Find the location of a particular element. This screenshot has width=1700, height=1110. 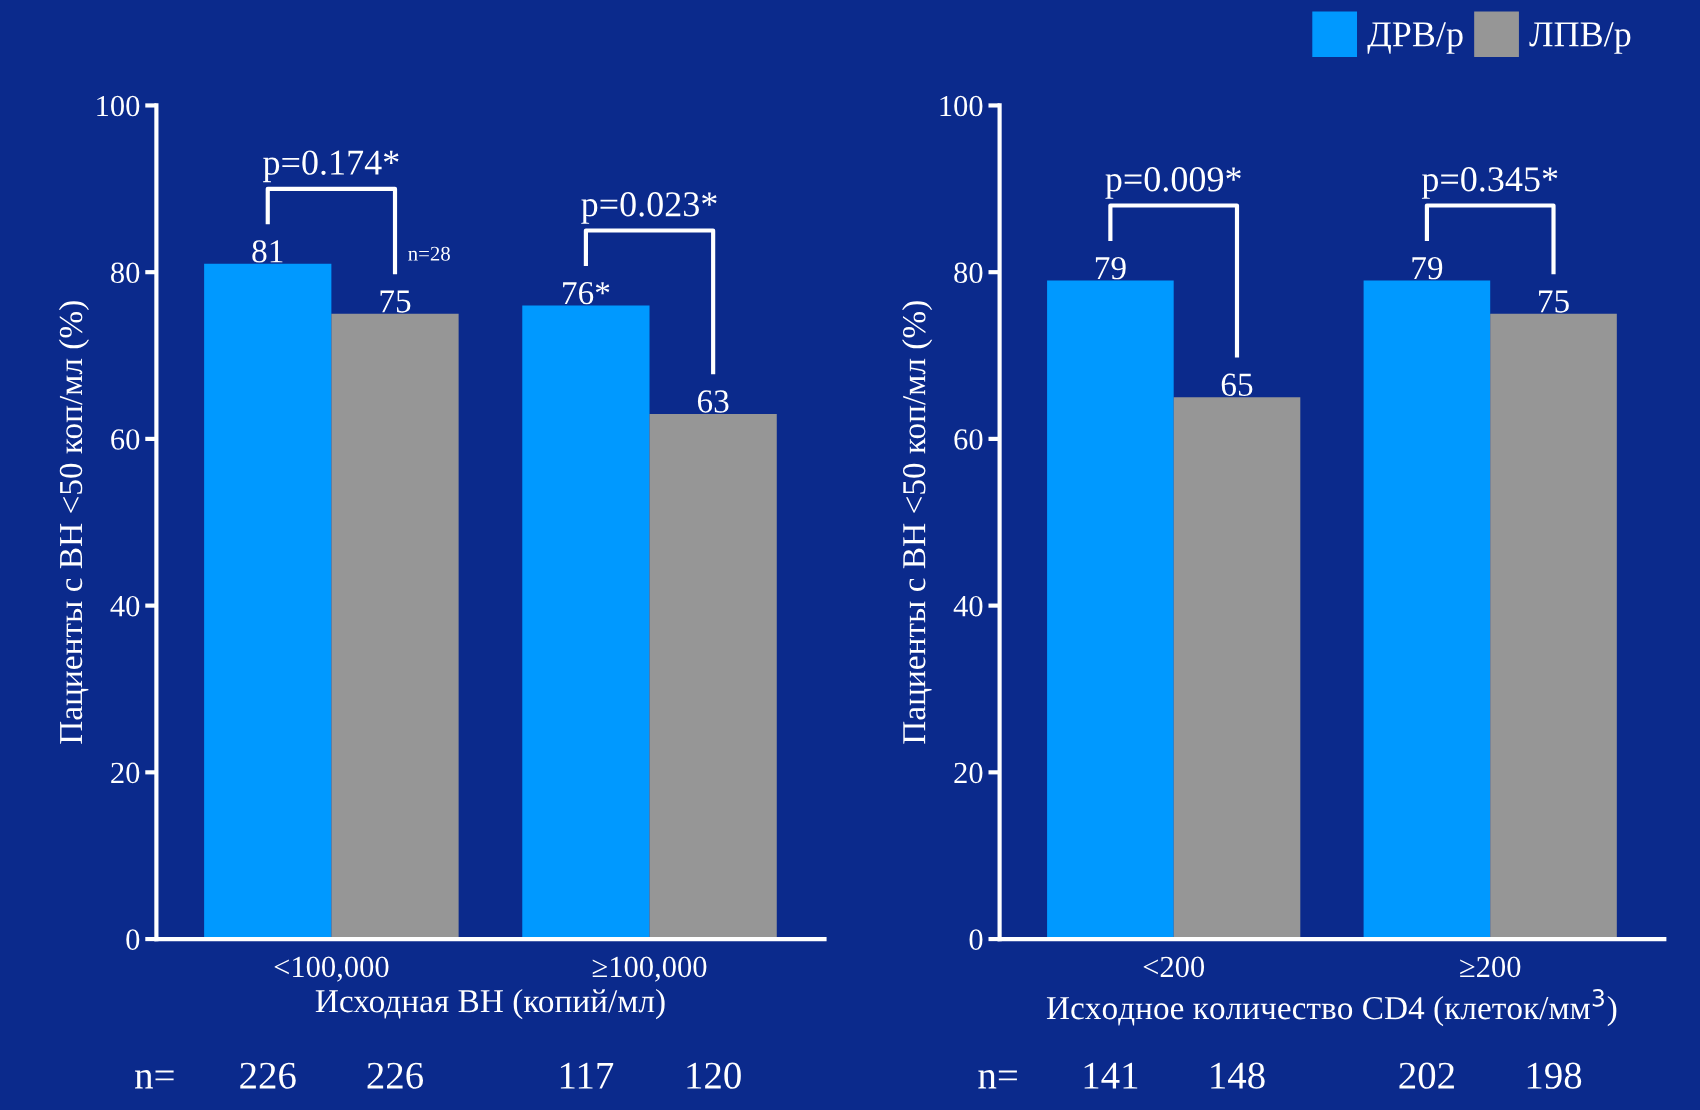

annotation: p=0.009* is located at coordinates (1173, 183).